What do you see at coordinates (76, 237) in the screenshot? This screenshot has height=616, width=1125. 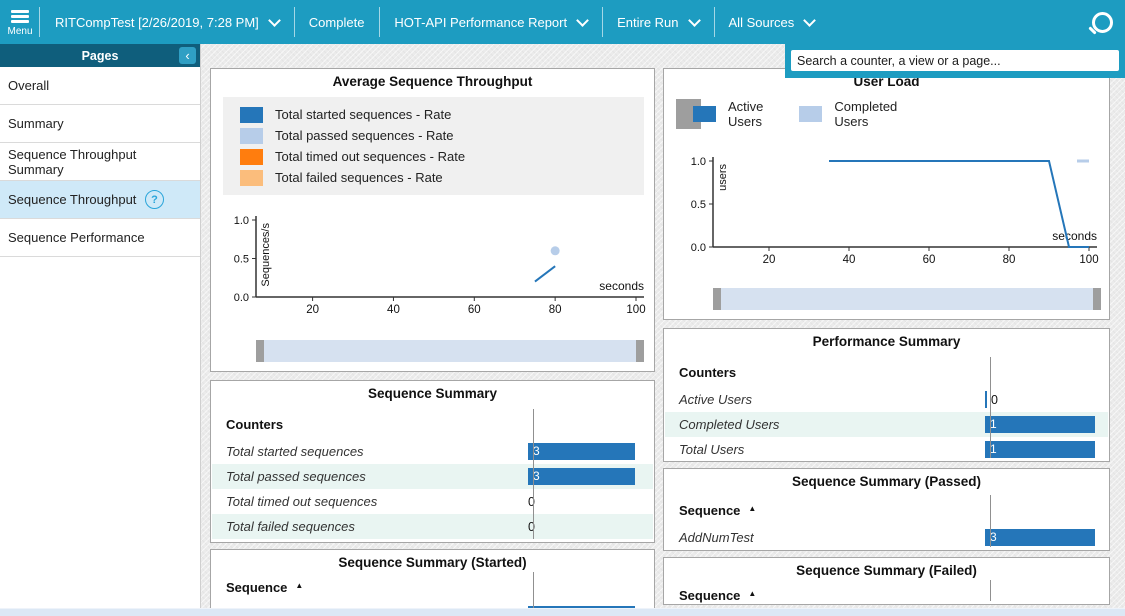 I see `sidebar-item-label: Sequence Performance` at bounding box center [76, 237].